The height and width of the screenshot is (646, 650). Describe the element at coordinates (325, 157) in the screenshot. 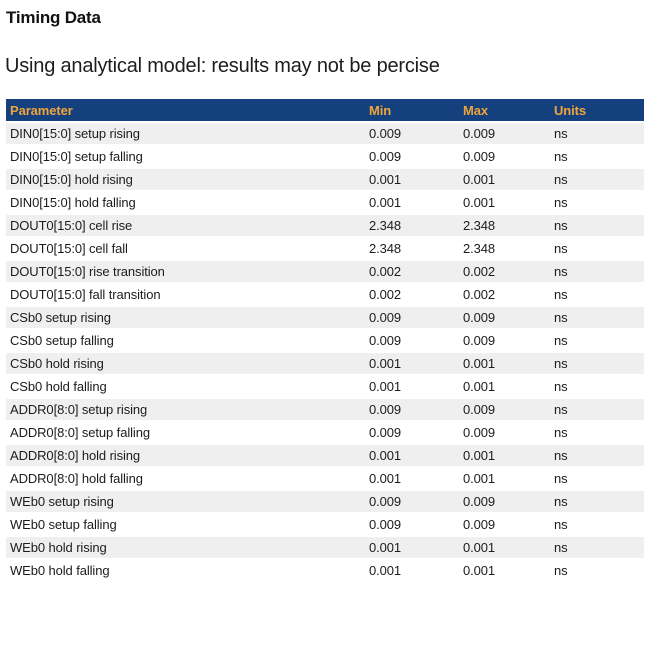

I see `table-row: DIN0[15:0] setup falling 0.009 0.009 ns` at that location.